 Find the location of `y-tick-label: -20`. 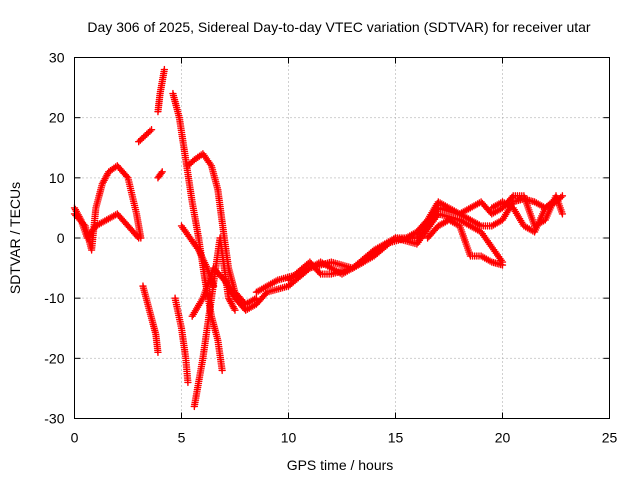

y-tick-label: -20 is located at coordinates (54, 358).